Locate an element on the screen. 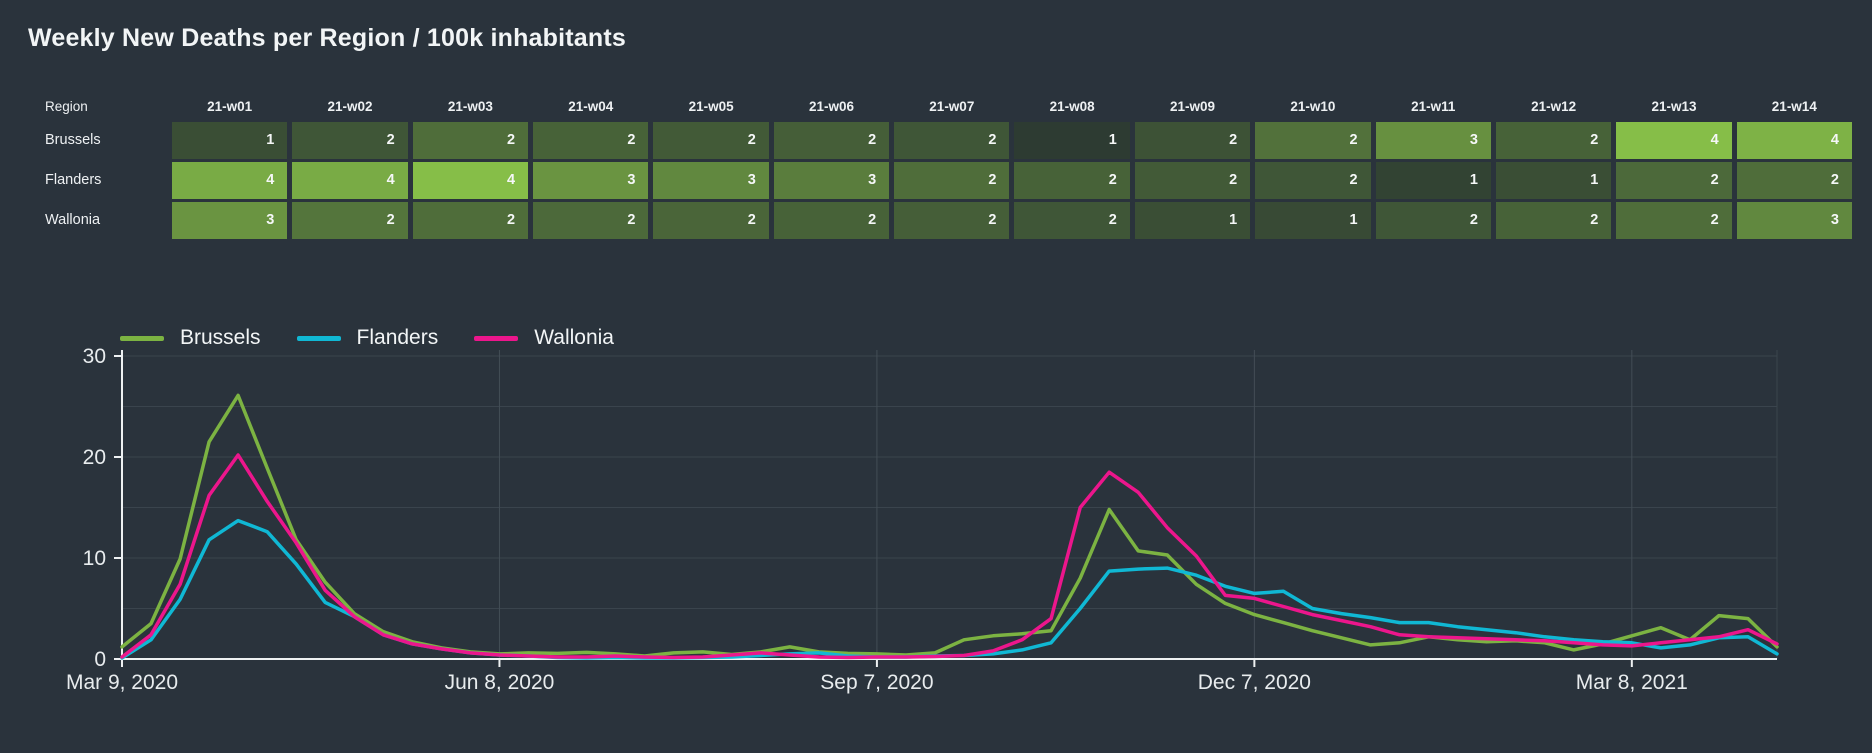 The width and height of the screenshot is (1872, 753). week-header: 21-w11 is located at coordinates (1433, 106).